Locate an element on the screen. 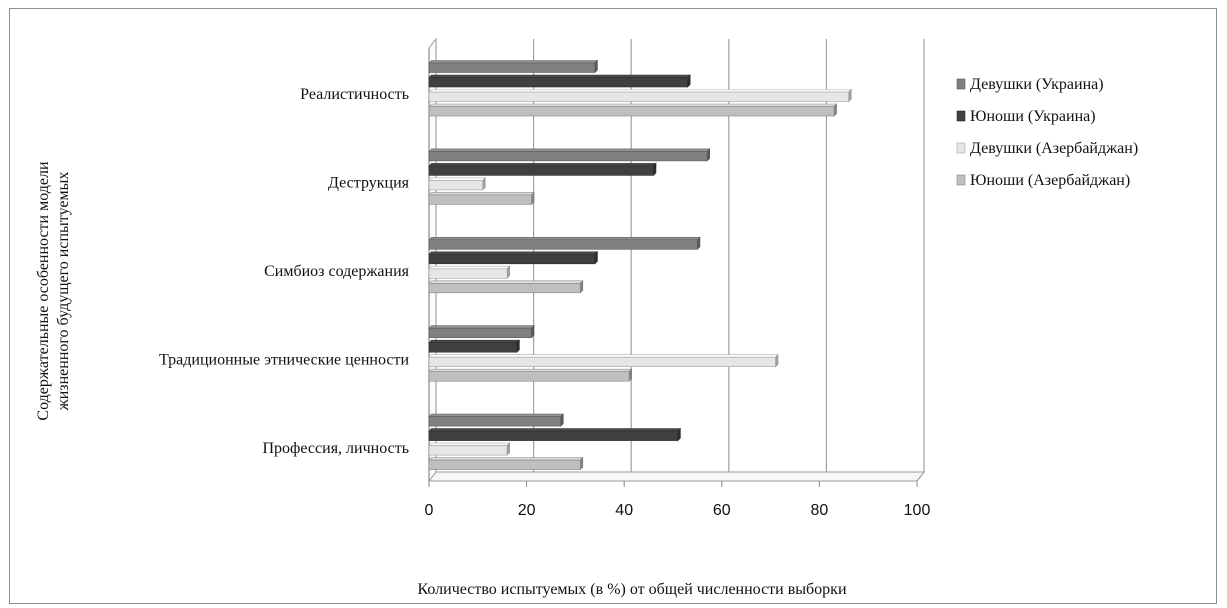 This screenshot has width=1227, height=608. x-tick-label: 80 is located at coordinates (820, 510).